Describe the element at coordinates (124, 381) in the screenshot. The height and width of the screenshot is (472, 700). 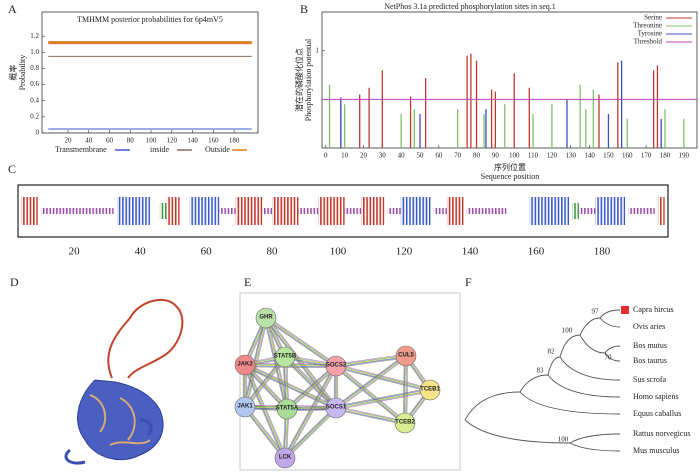
I see `protein-structure` at that location.